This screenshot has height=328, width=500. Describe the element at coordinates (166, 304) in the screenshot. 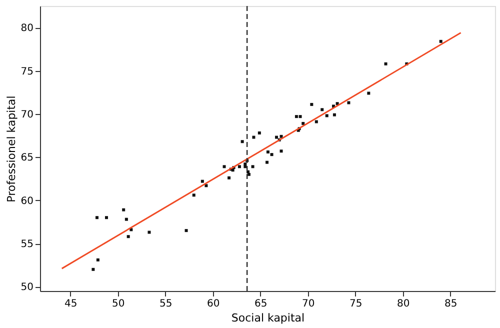

I see `x-tick-label: 55` at that location.